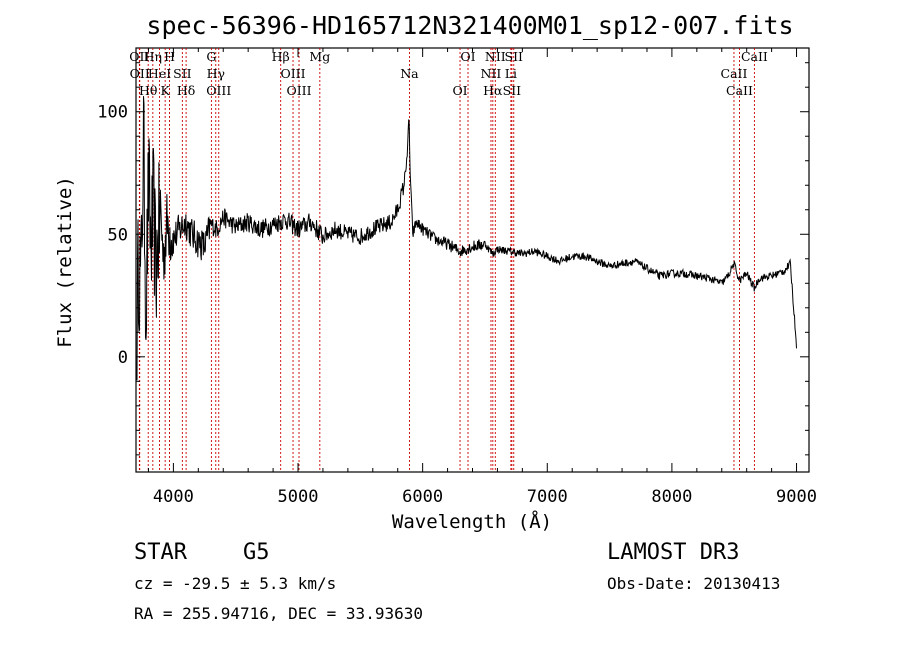 This screenshot has width=900, height=649. Describe the element at coordinates (153, 56) in the screenshot. I see `line-label: Hη` at that location.